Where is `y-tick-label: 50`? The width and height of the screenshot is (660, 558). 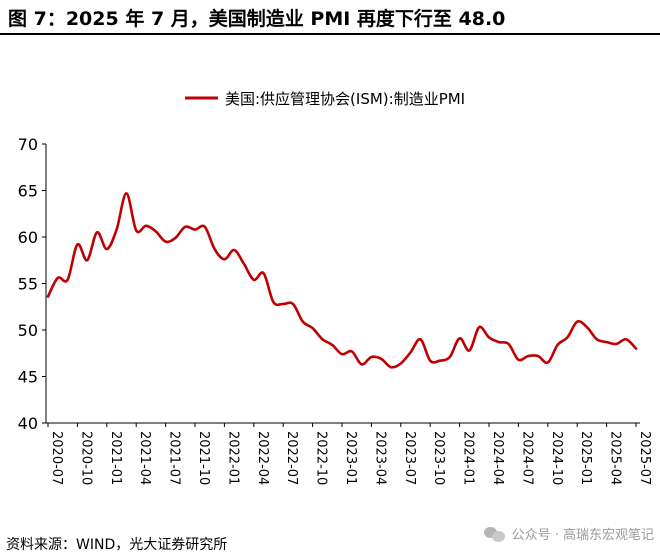
y-tick-label: 50 is located at coordinates (28, 330).